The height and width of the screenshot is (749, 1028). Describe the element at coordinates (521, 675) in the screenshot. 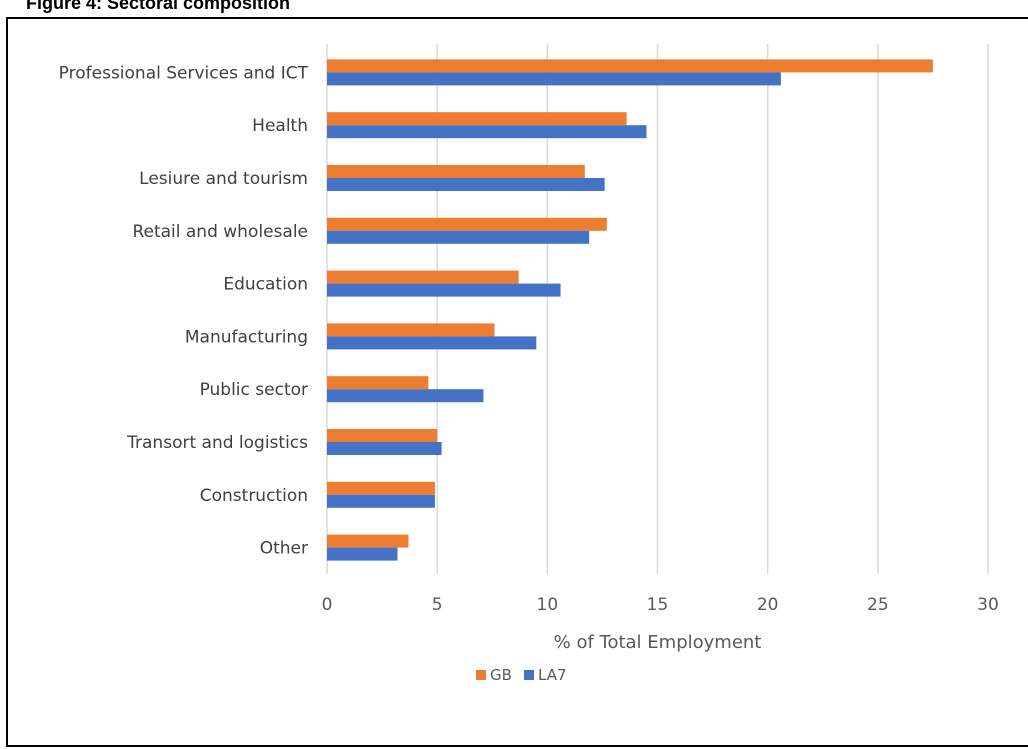

I see `legend: GB LA7` at that location.